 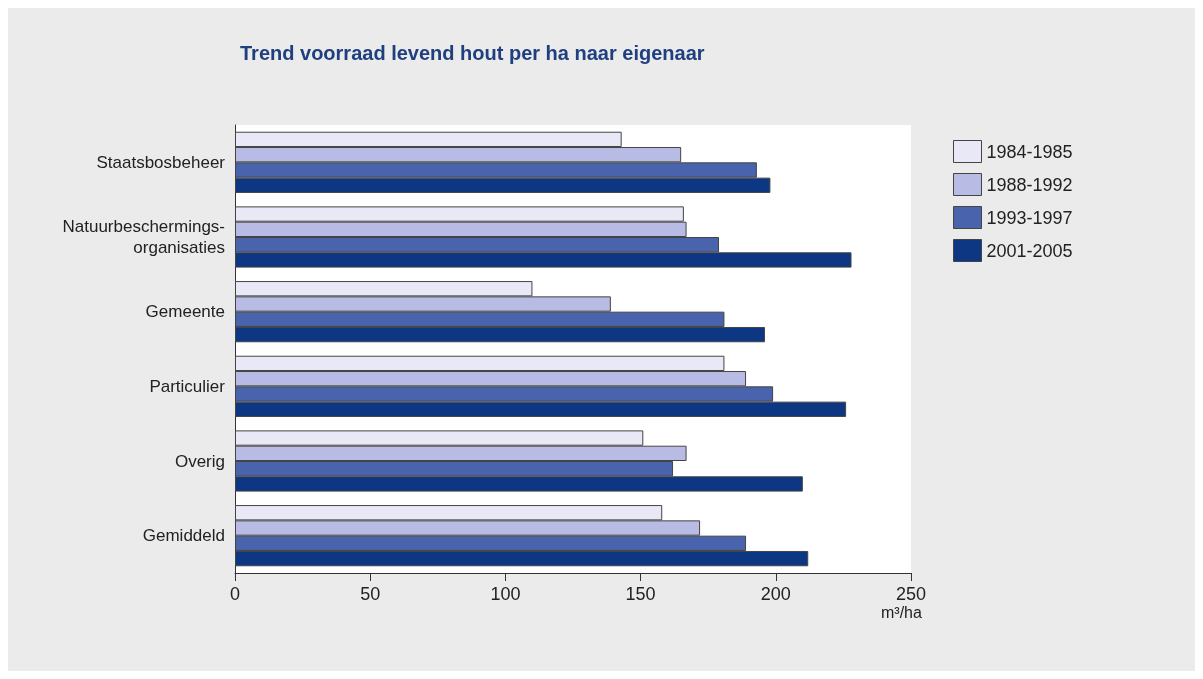 What do you see at coordinates (185, 312) in the screenshot?
I see `y-tick-label: Gemeente` at bounding box center [185, 312].